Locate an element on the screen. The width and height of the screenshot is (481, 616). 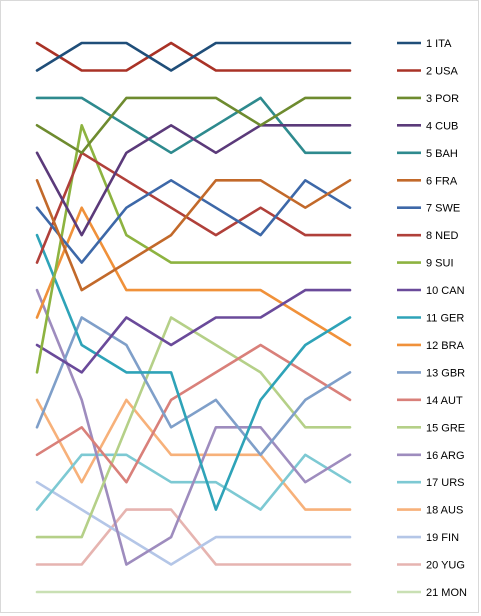
legend-label: 4 CUB is located at coordinates (442, 126).